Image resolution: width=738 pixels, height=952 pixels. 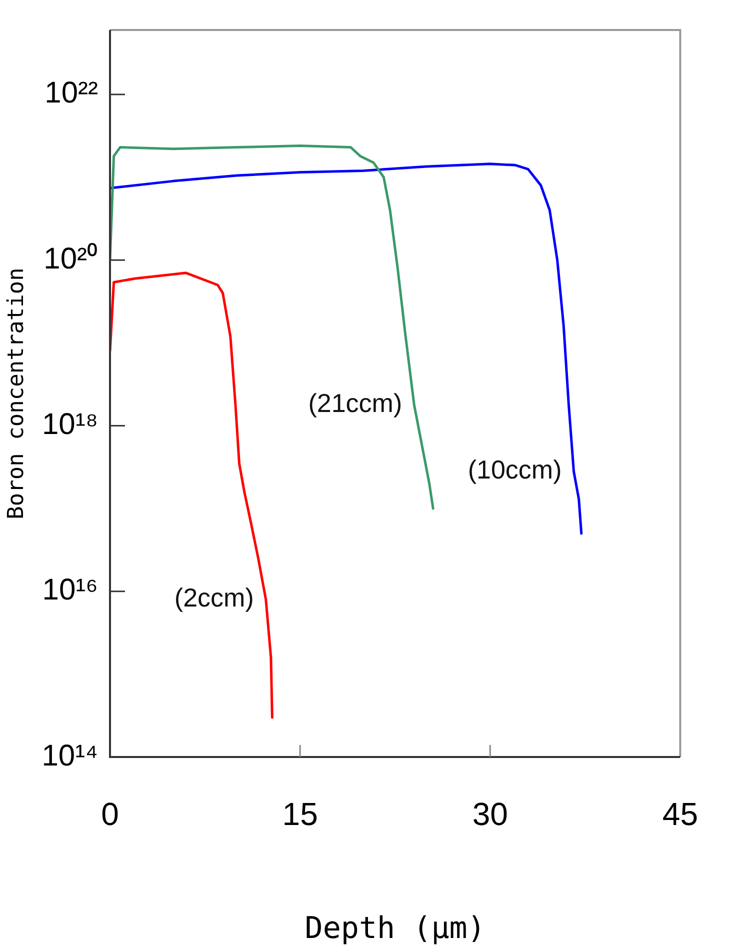 What do you see at coordinates (300, 814) in the screenshot?
I see `x-tick-label: 15` at bounding box center [300, 814].